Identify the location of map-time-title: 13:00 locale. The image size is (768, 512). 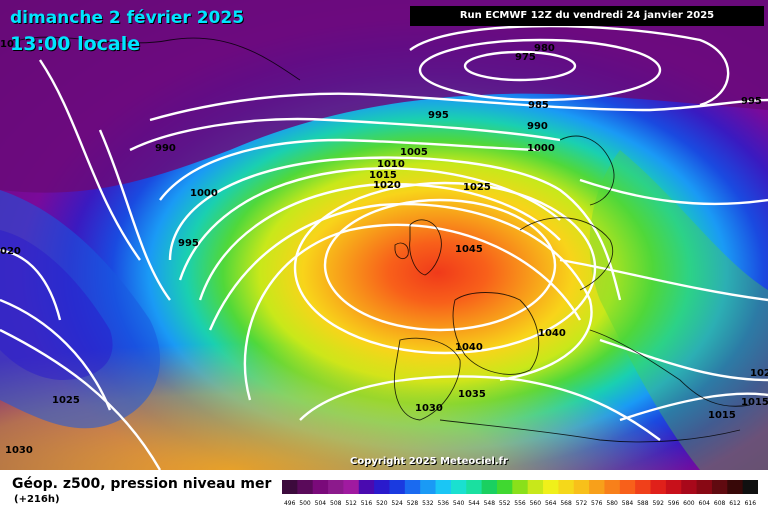
(75, 44).